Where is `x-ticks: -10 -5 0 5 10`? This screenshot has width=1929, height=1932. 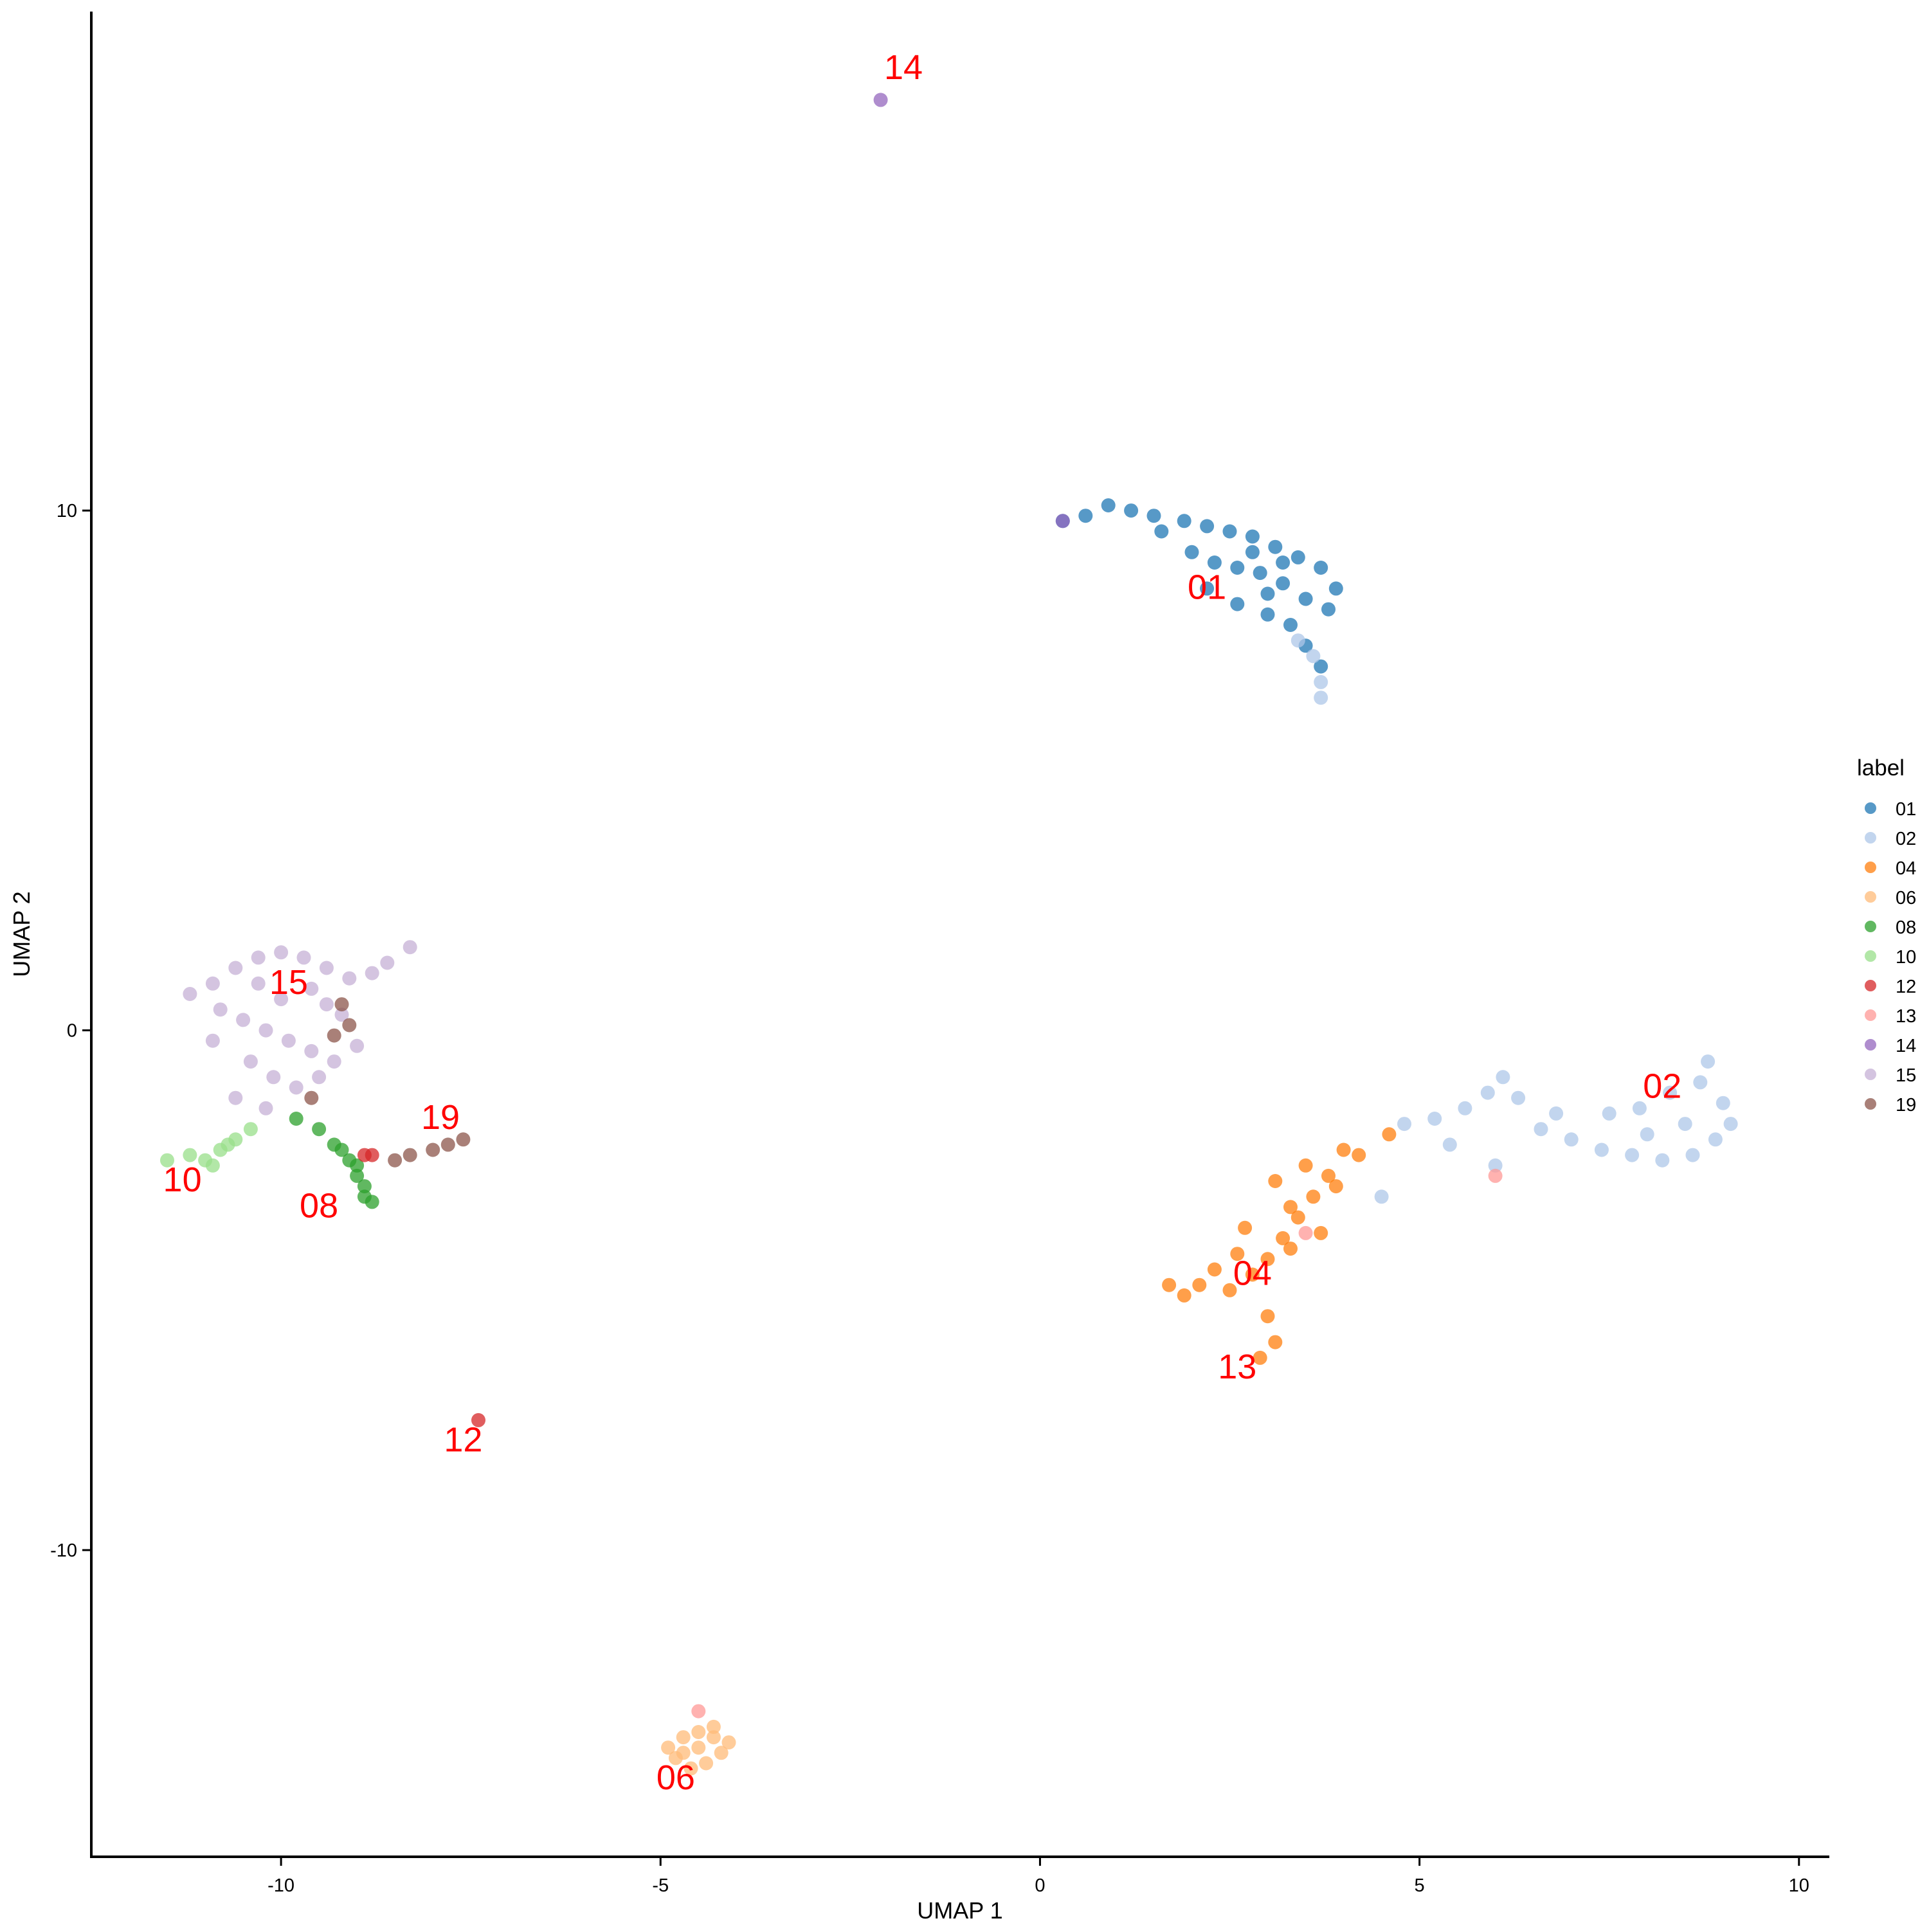
x-ticks: -10 -5 0 5 10 is located at coordinates (1038, 1876).